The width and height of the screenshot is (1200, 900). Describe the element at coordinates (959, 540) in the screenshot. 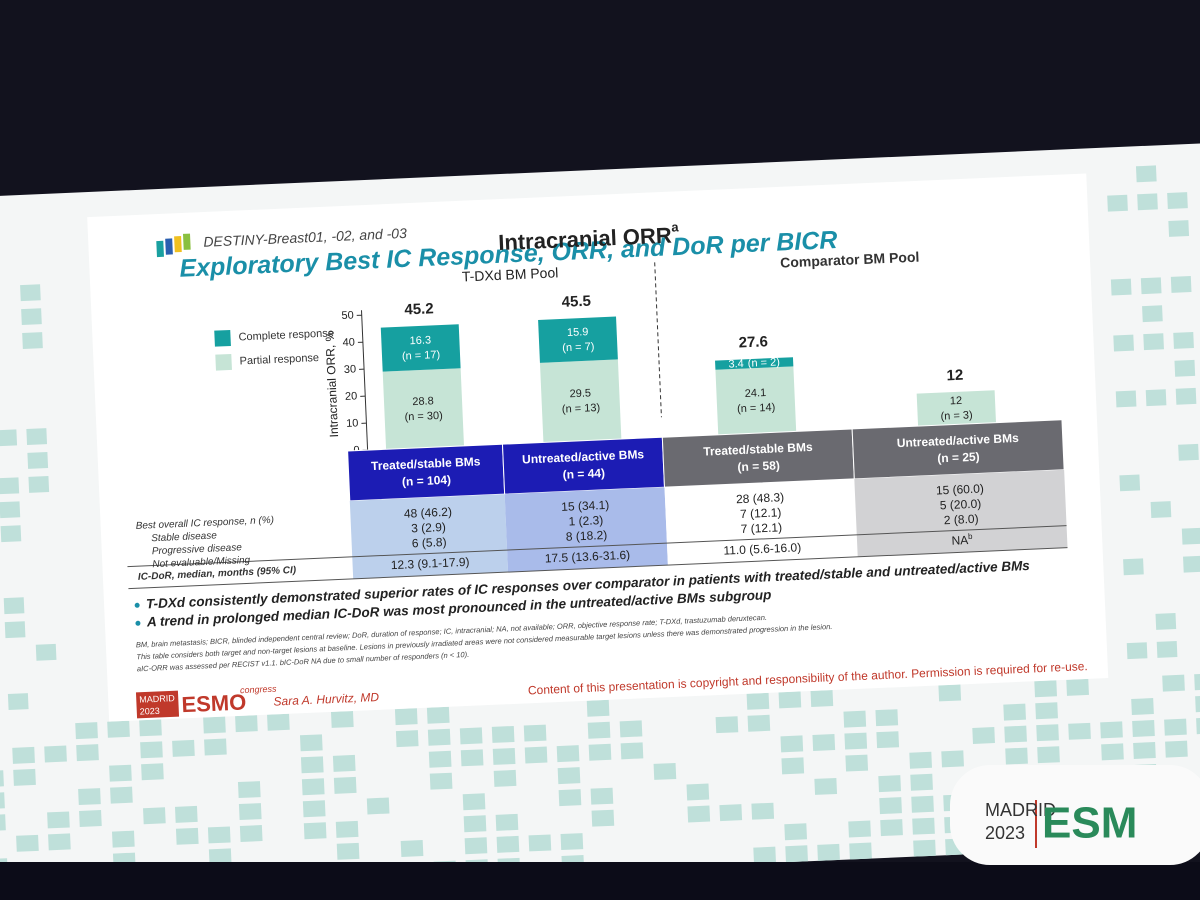

I see `dor-value: NA` at that location.